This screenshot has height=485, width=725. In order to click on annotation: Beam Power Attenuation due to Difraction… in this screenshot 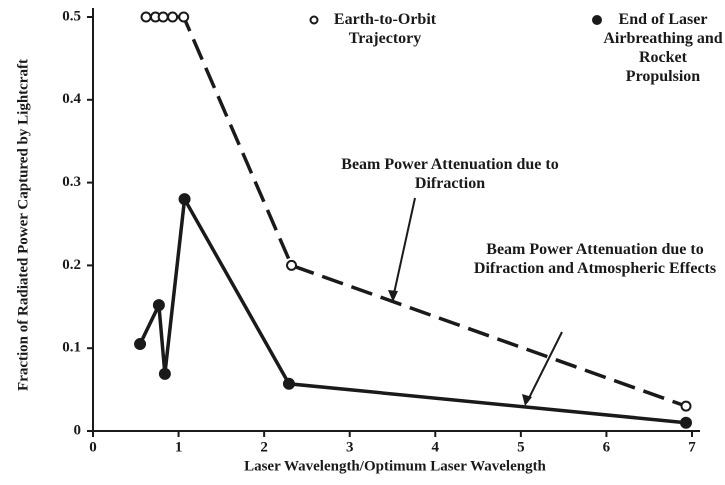, I will do `click(595, 259)`.